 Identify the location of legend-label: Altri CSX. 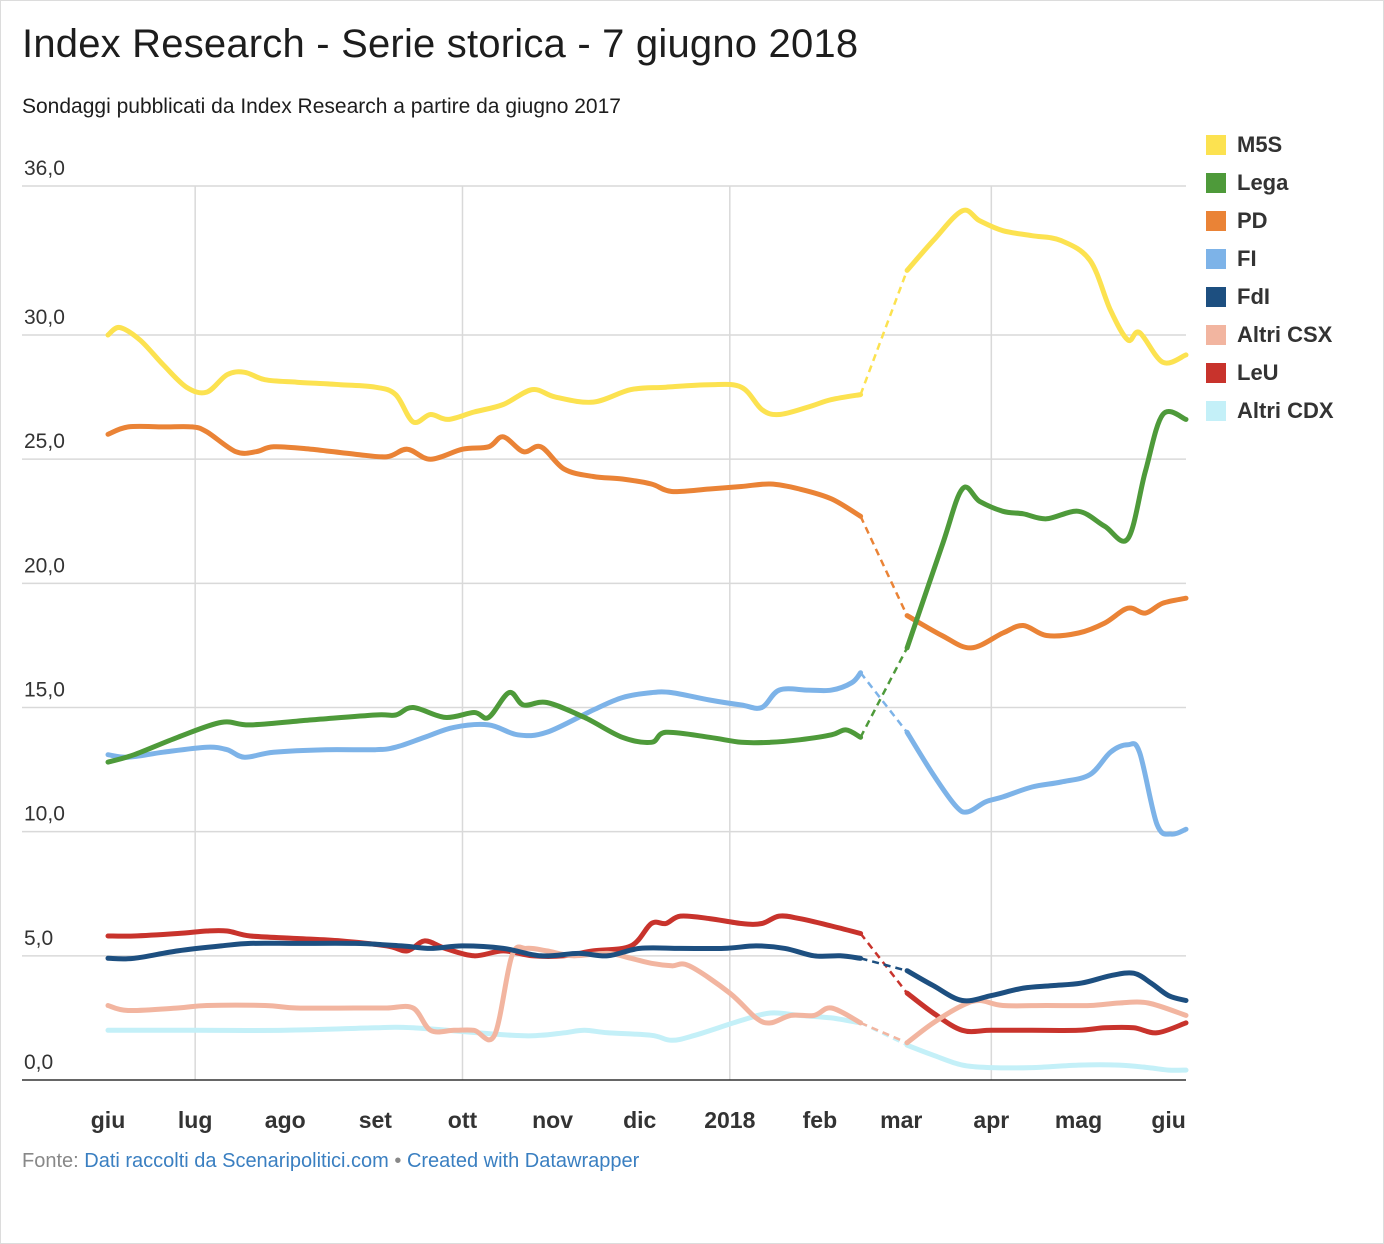
(1285, 334).